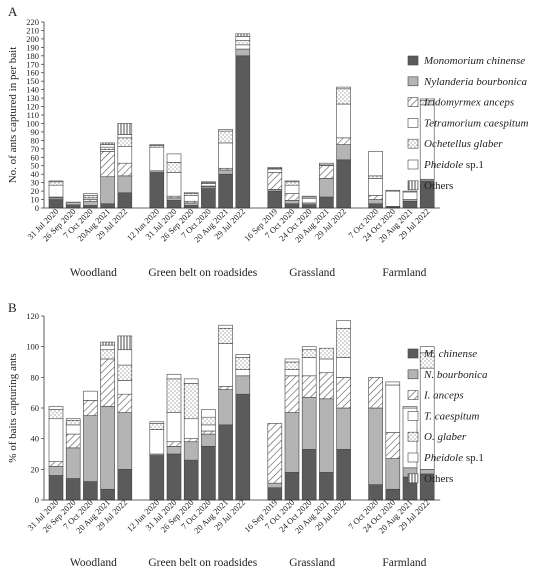 This screenshot has width=550, height=578. What do you see at coordinates (476, 123) in the screenshot?
I see `legend-label: Tetramorium caespitum` at bounding box center [476, 123].